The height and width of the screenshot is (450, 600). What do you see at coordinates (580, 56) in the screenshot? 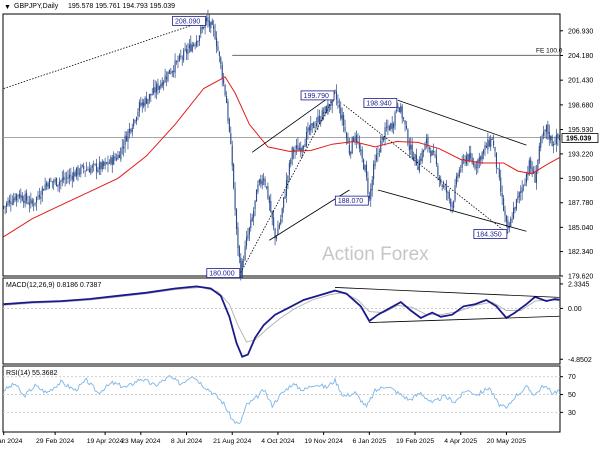
I see `price-ytick-label: 204.180` at bounding box center [580, 56].